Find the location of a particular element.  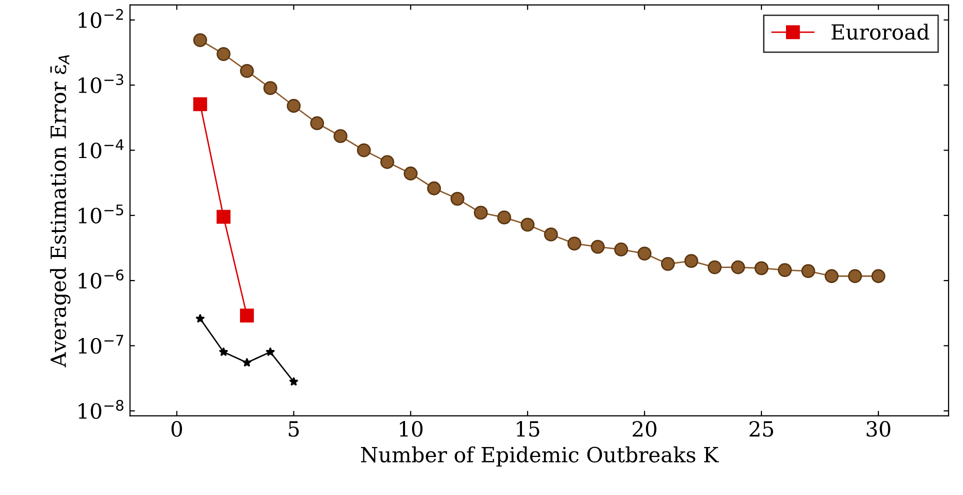

x-axis-title: Number of Epidemic Outbreaks K is located at coordinates (540, 456).